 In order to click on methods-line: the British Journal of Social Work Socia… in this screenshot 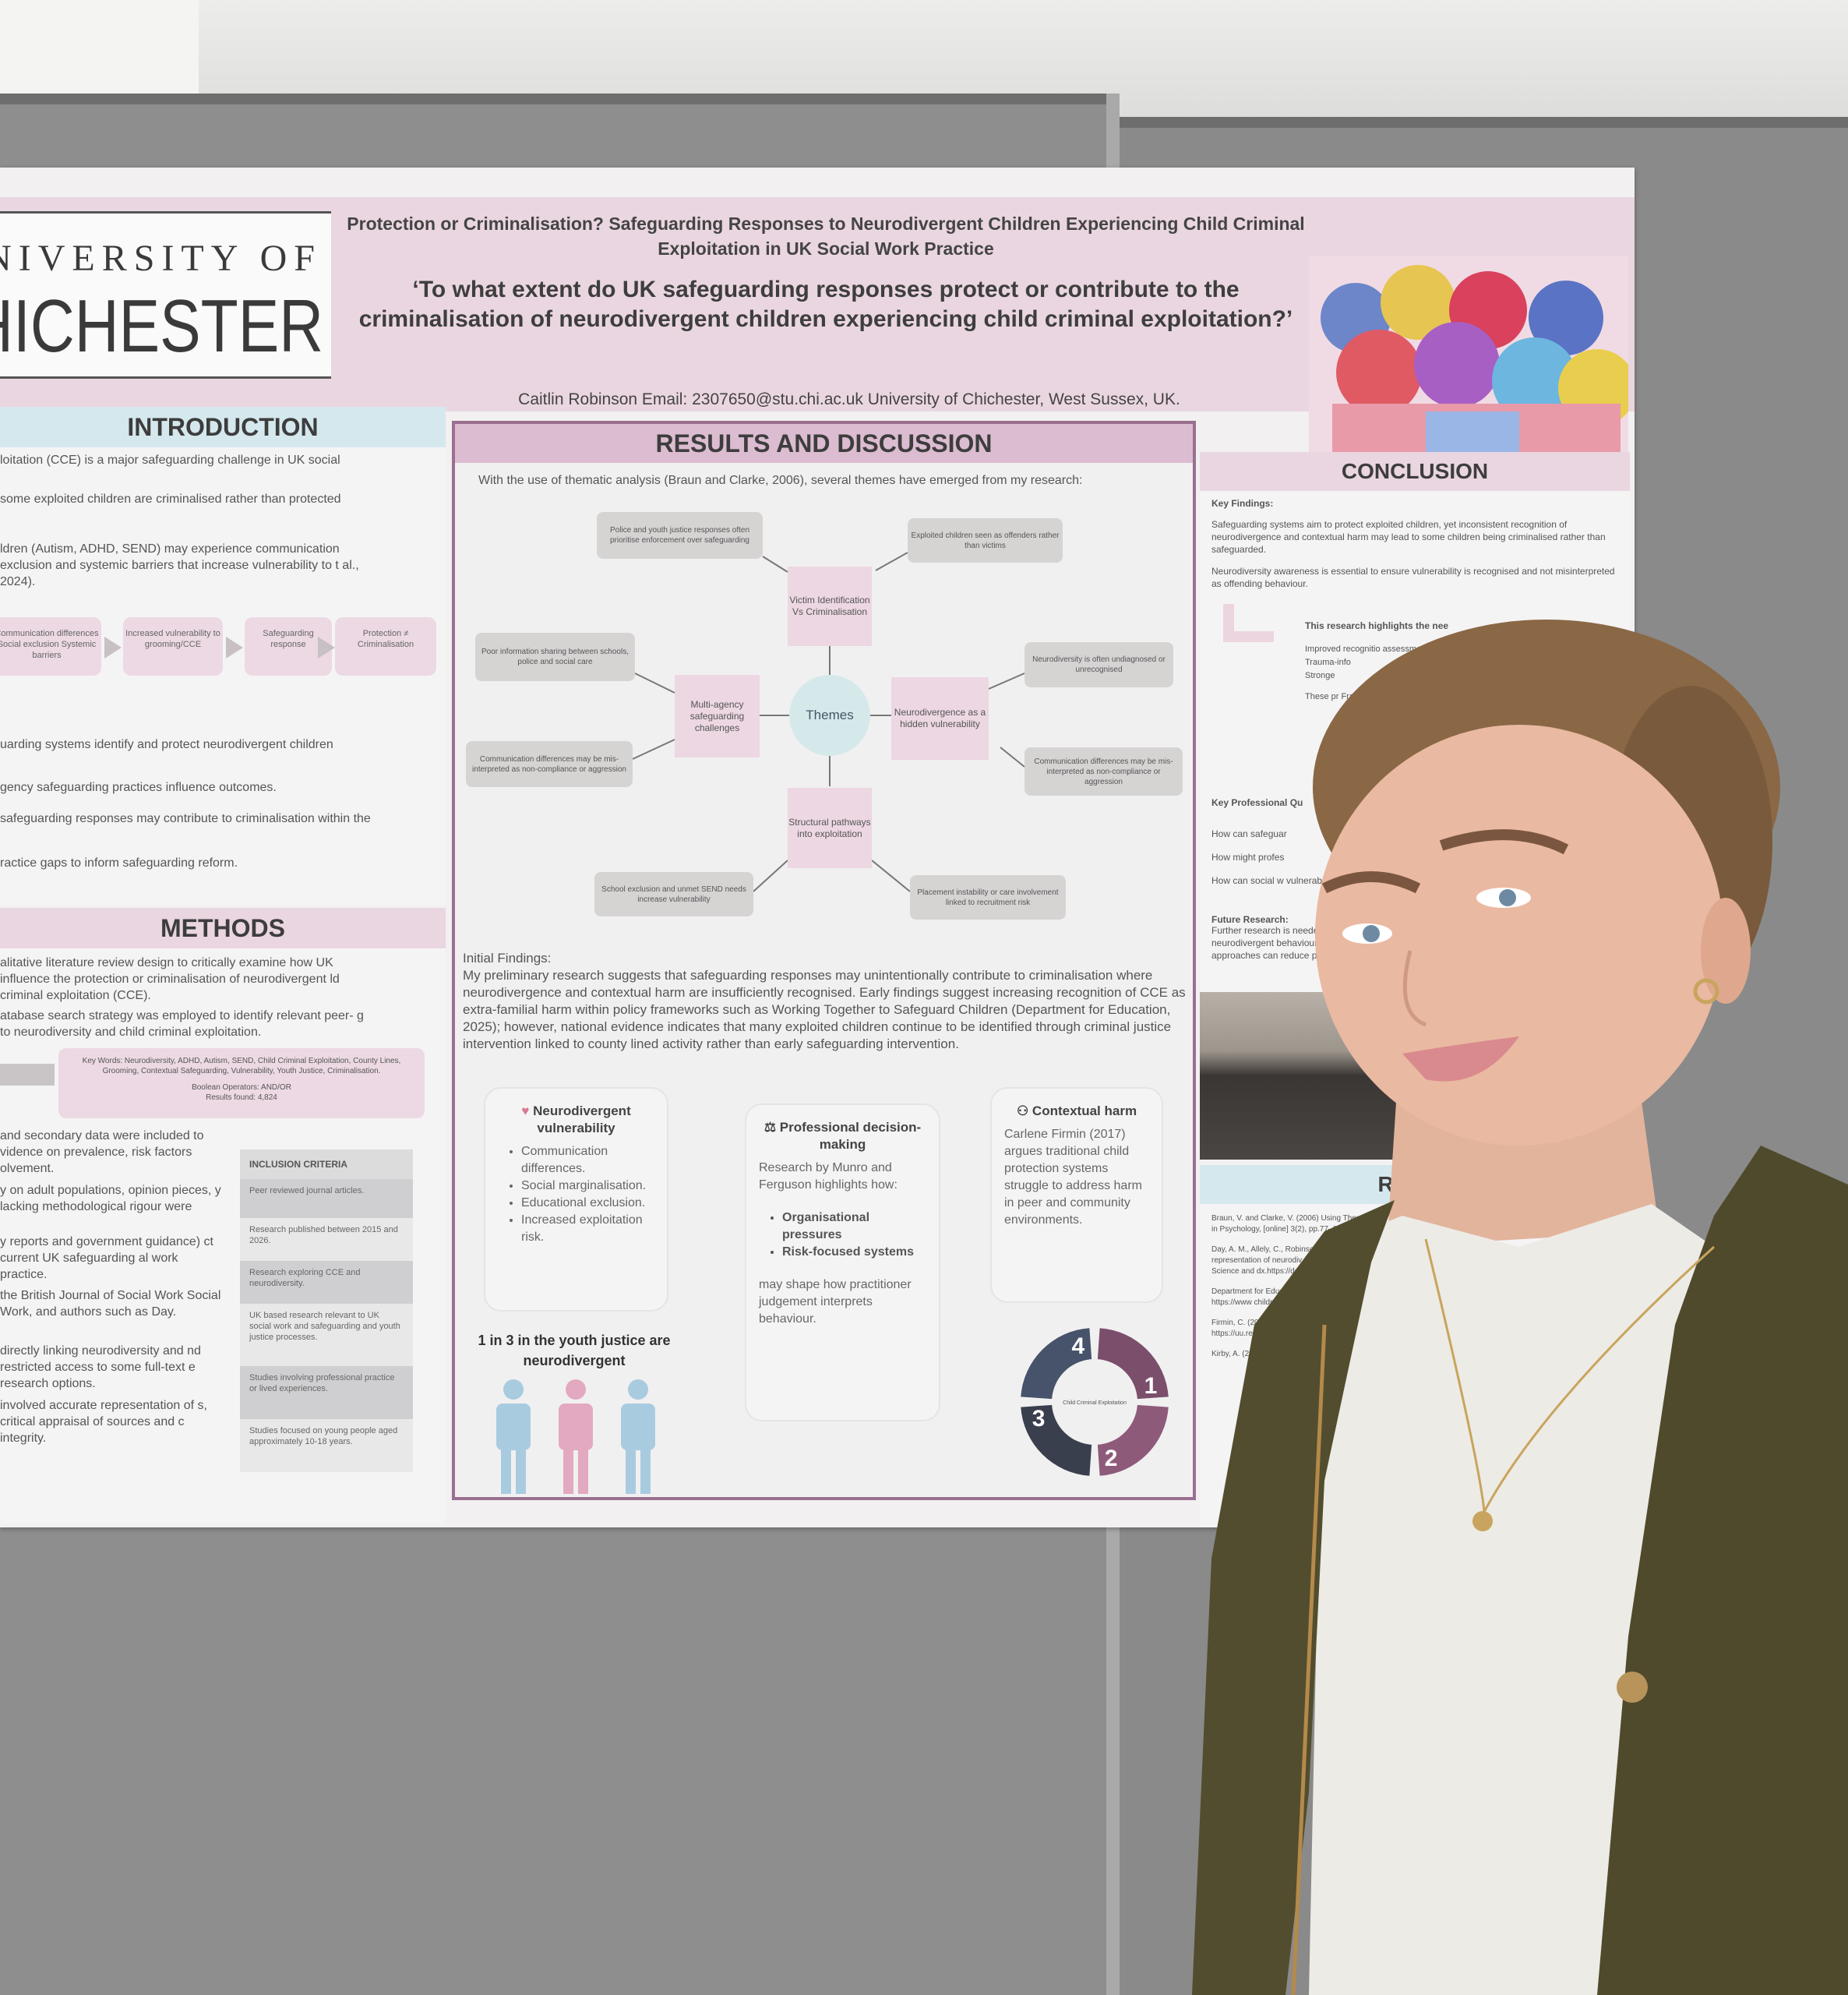, I will do `click(110, 1304)`.